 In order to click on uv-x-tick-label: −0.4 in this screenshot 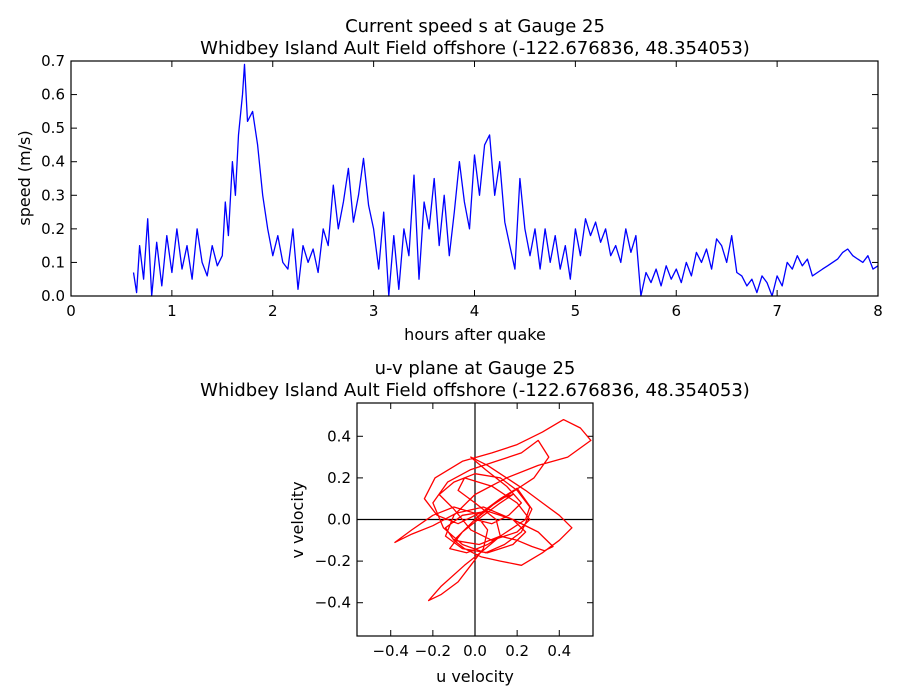, I will do `click(390, 651)`.